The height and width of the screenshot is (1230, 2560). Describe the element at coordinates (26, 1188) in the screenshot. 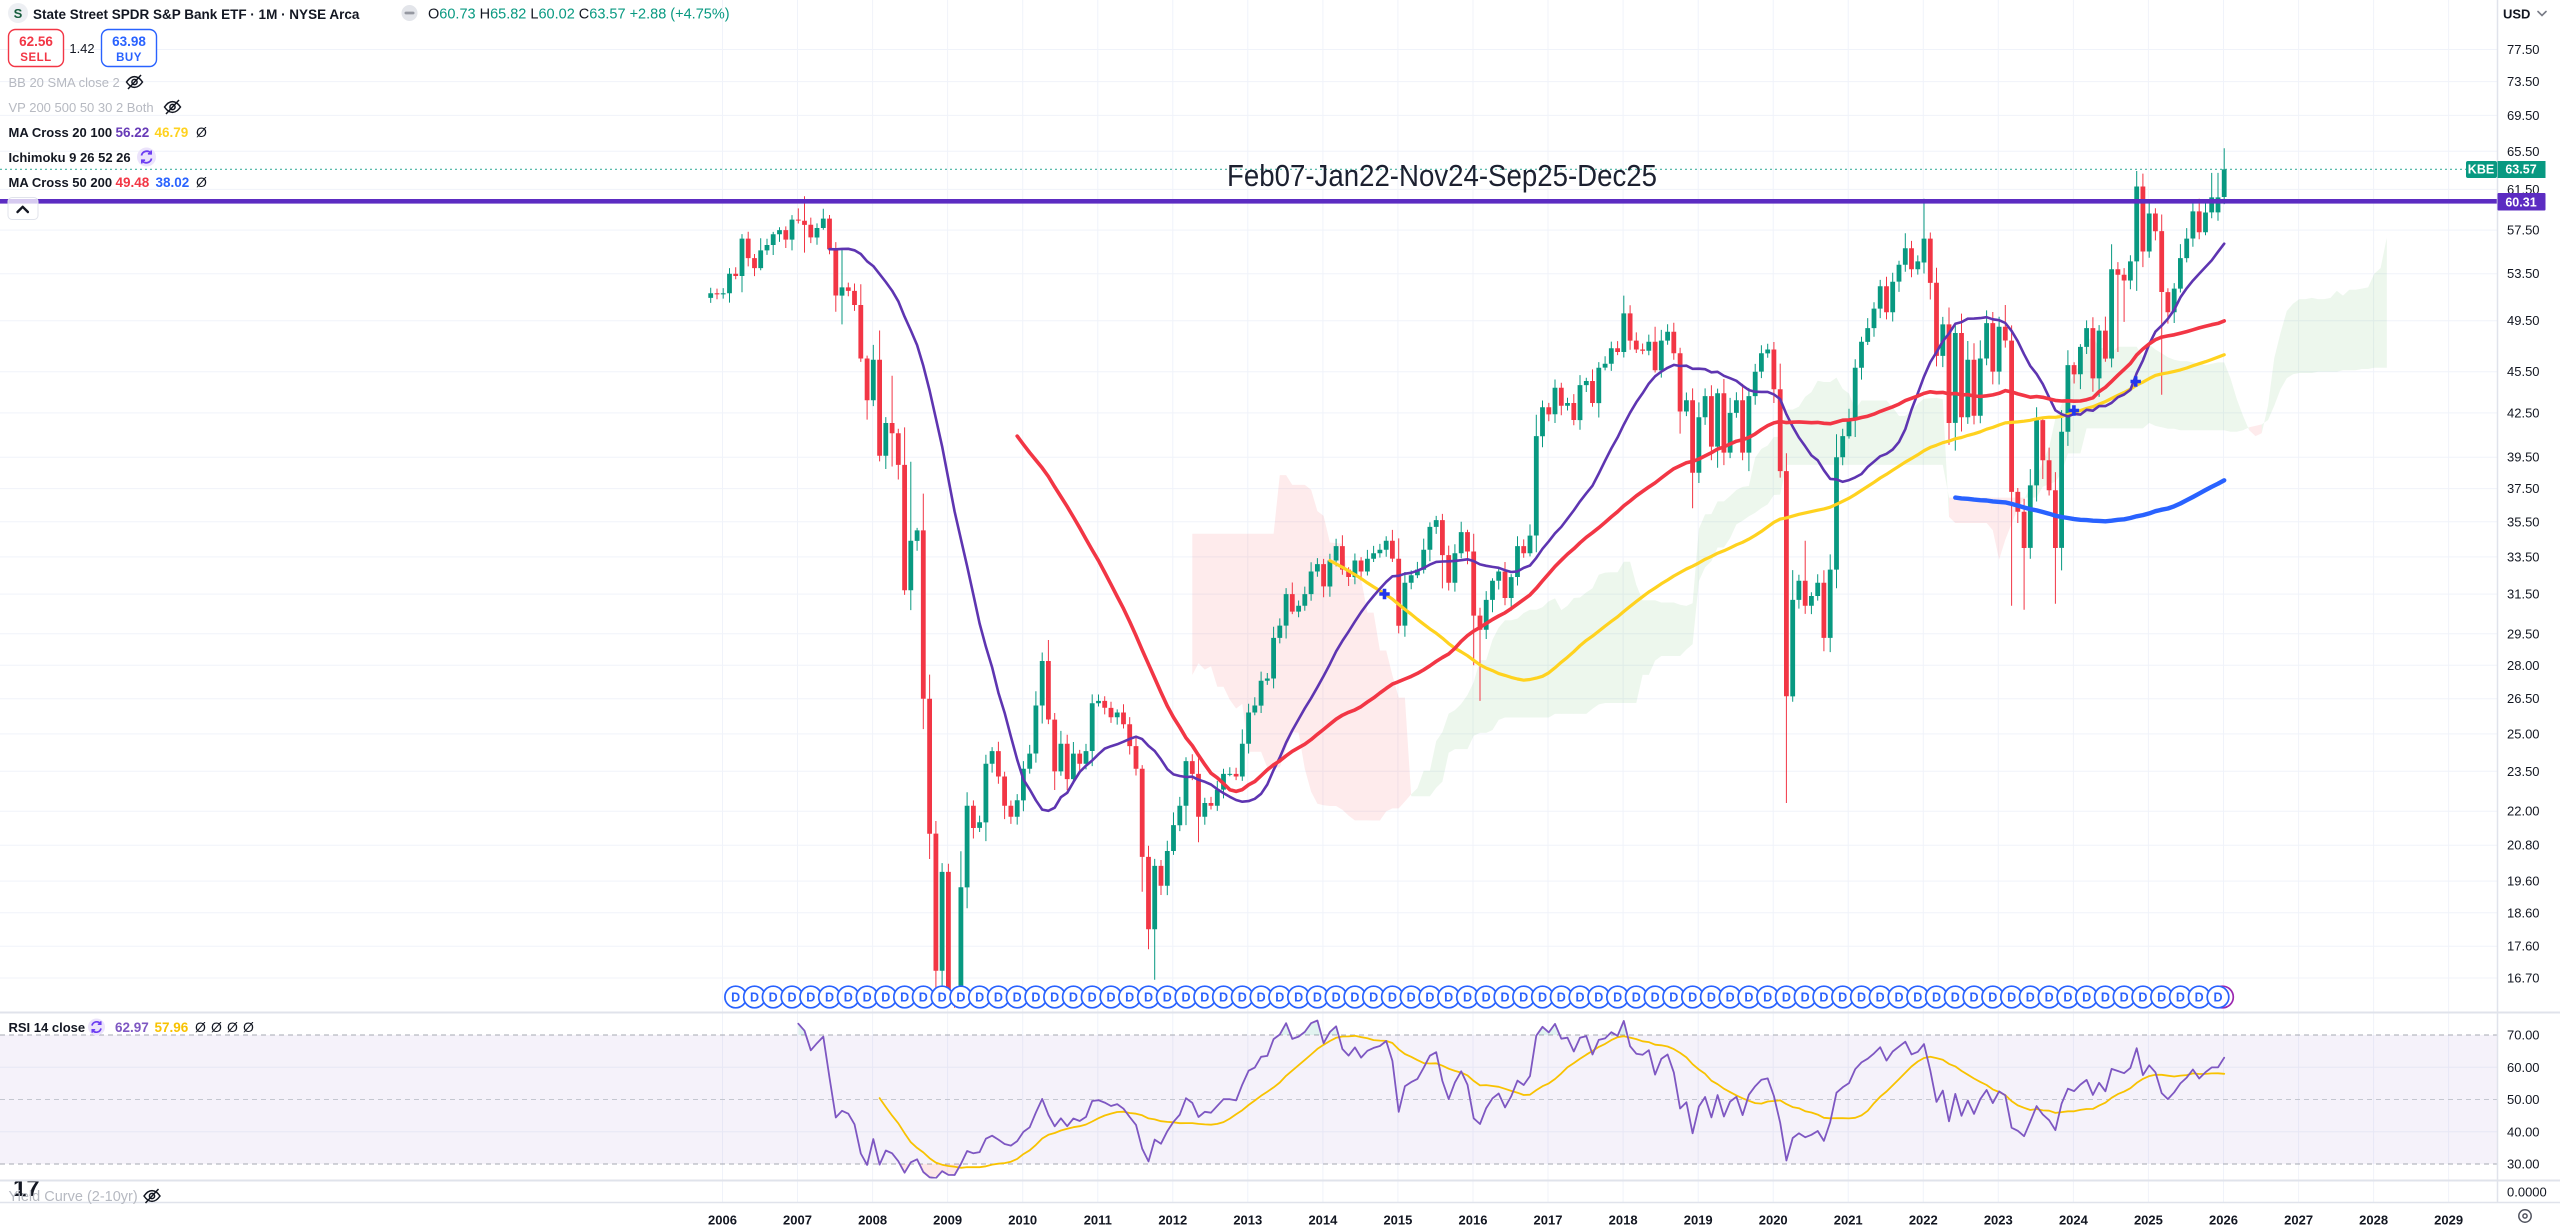

I see `svg-text: 17` at that location.